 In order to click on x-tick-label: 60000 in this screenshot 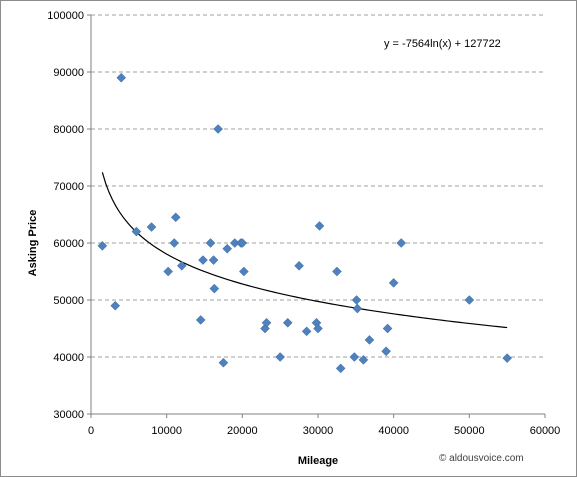, I will do `click(545, 431)`.